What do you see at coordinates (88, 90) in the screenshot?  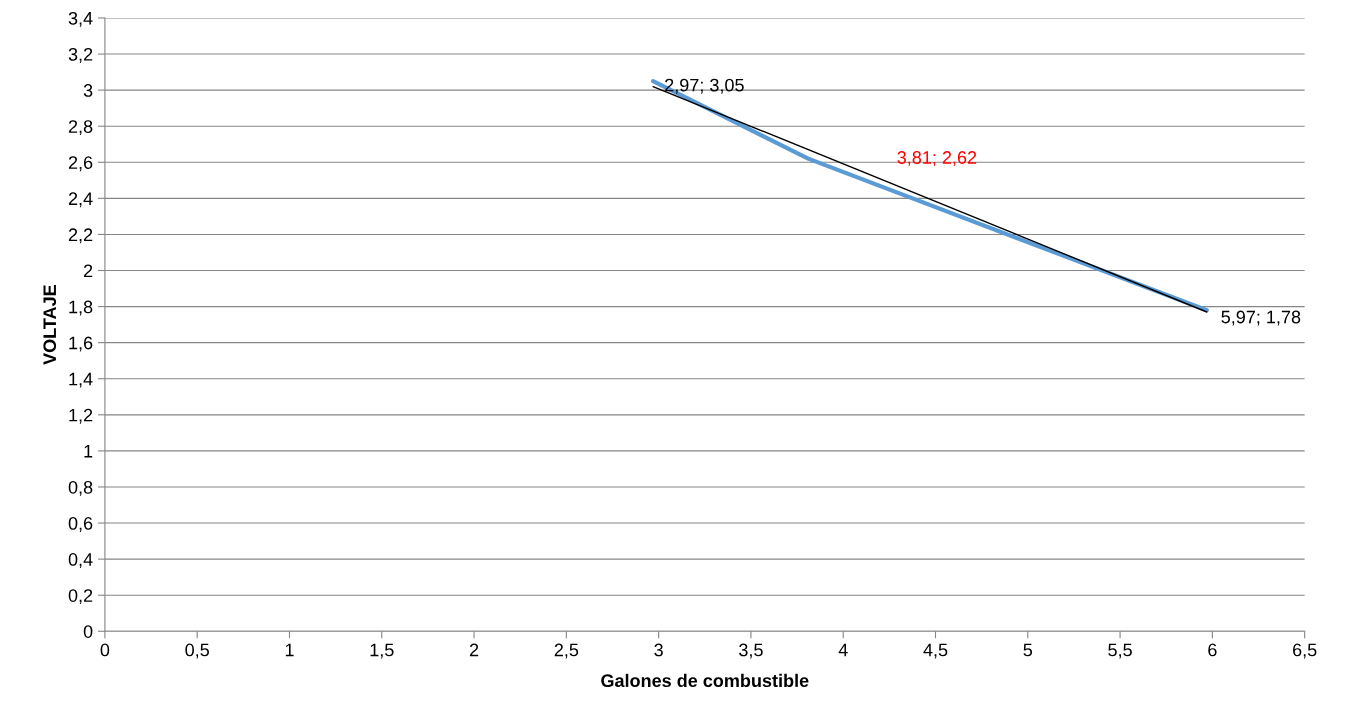 I see `y-tick-label: 3` at bounding box center [88, 90].